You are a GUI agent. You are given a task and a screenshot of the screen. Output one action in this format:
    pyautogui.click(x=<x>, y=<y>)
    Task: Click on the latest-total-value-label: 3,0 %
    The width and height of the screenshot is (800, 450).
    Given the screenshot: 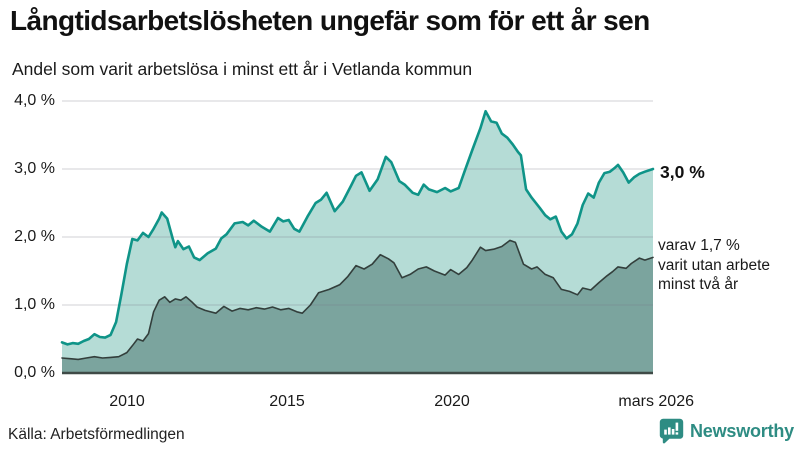 What is the action you would take?
    pyautogui.click(x=682, y=172)
    